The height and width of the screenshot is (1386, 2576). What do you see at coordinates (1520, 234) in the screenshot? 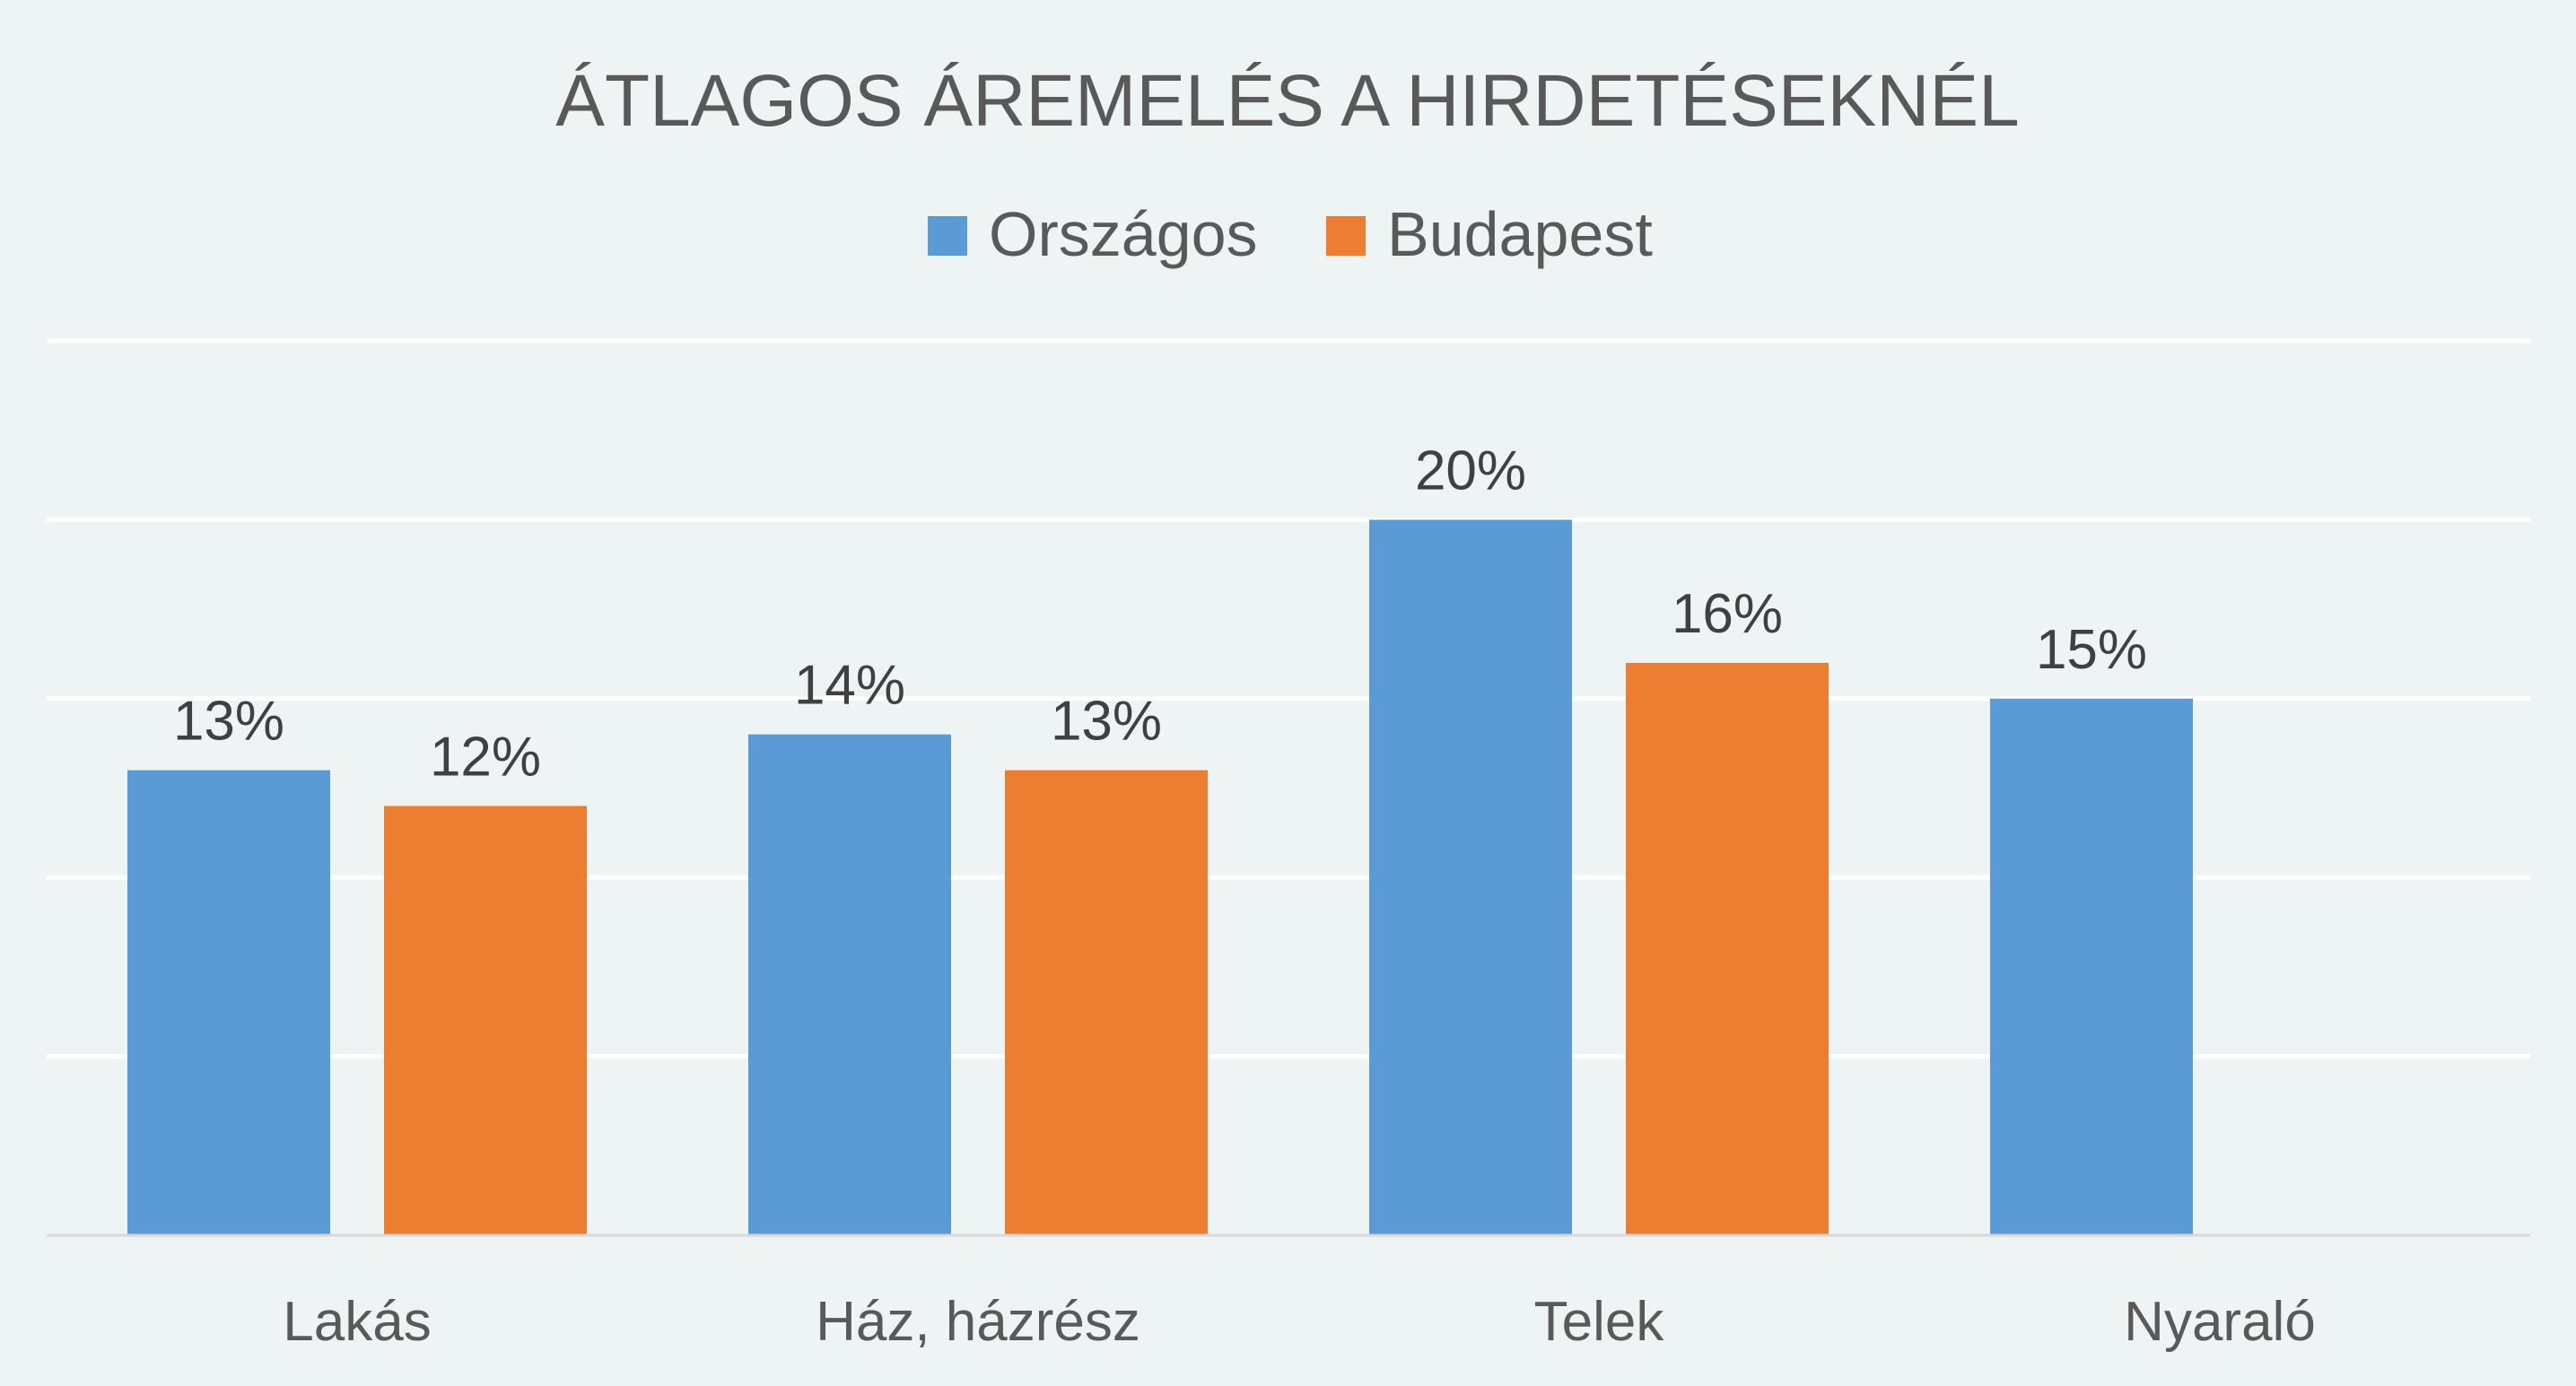
I see `legend-label: Budapest` at bounding box center [1520, 234].